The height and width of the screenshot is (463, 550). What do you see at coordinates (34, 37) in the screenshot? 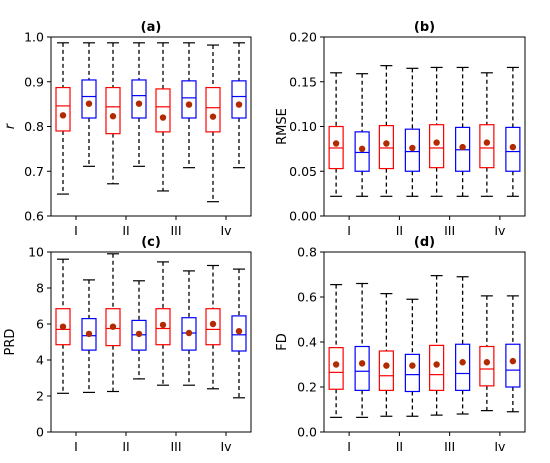
I see `y-tick-label: 1.0` at bounding box center [34, 37].